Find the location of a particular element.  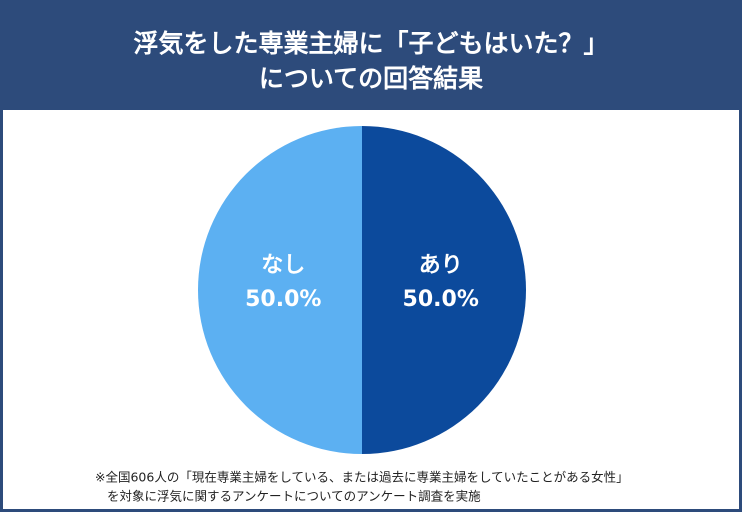

chart-title: 浮気をした専業主婦に「子どもはいた？」 is located at coordinates (370, 43).